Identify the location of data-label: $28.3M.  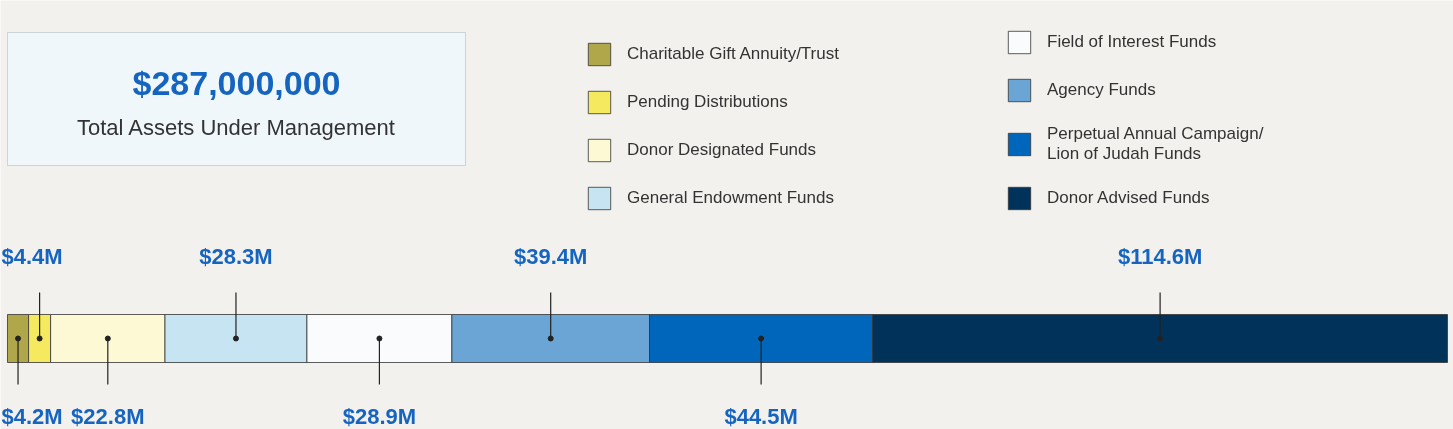
(236, 256).